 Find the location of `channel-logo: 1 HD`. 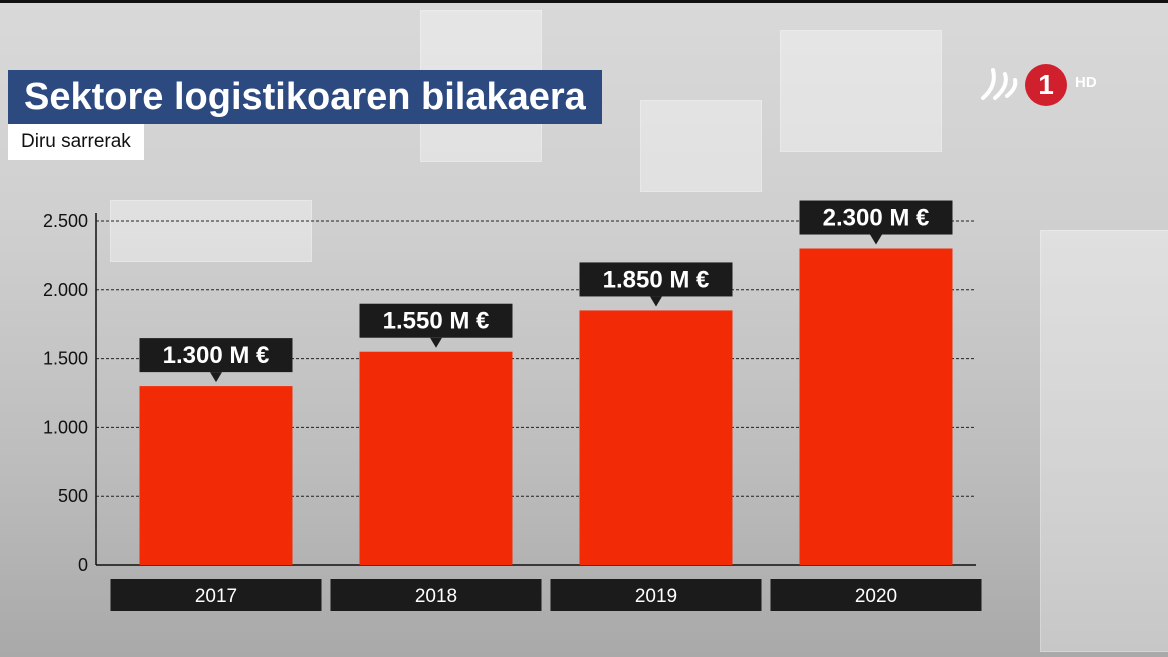

channel-logo: 1 HD is located at coordinates (1042, 84).